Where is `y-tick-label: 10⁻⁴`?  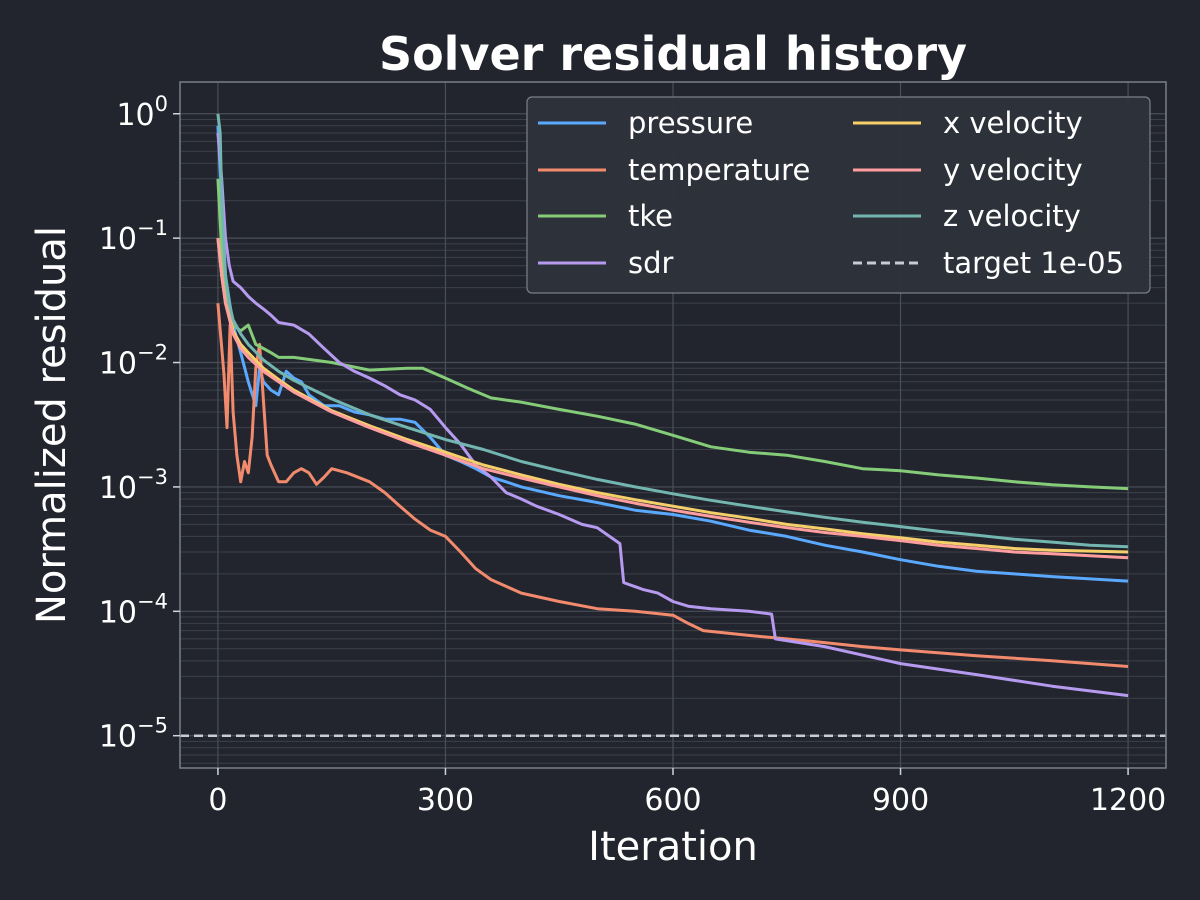
y-tick-label: 10⁻⁴ is located at coordinates (133, 609).